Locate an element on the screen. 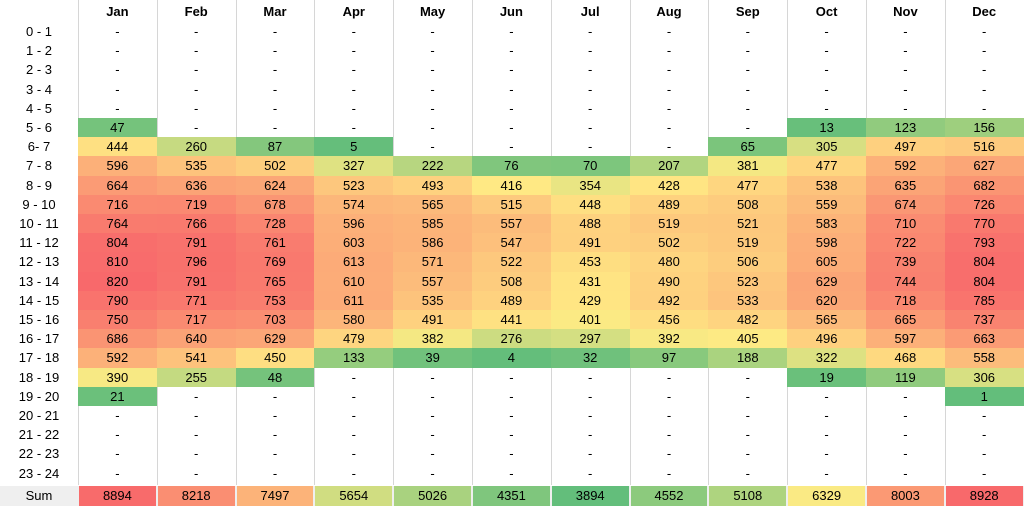 This screenshot has width=1024, height=506. heatmap-cell: 523 is located at coordinates (354, 185).